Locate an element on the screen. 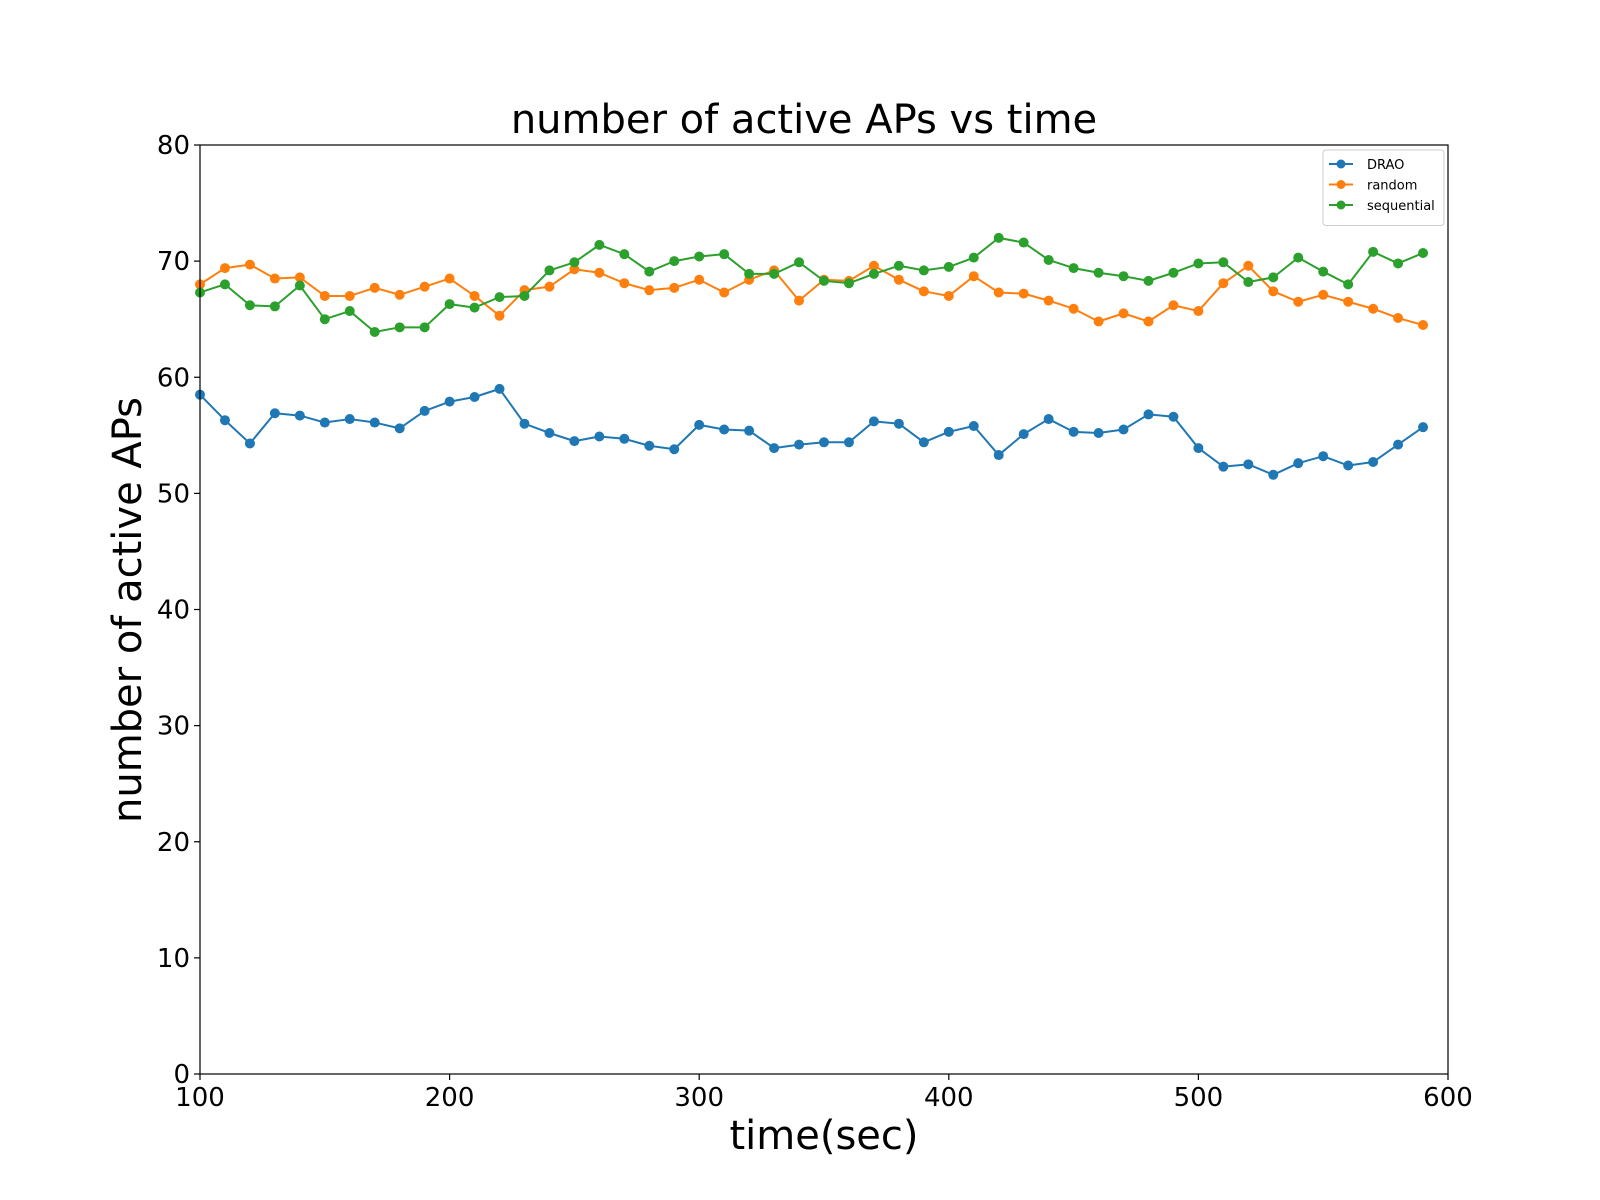 Image resolution: width=1600 pixels, height=1200 pixels. y-tick-label: 30 is located at coordinates (173, 727).